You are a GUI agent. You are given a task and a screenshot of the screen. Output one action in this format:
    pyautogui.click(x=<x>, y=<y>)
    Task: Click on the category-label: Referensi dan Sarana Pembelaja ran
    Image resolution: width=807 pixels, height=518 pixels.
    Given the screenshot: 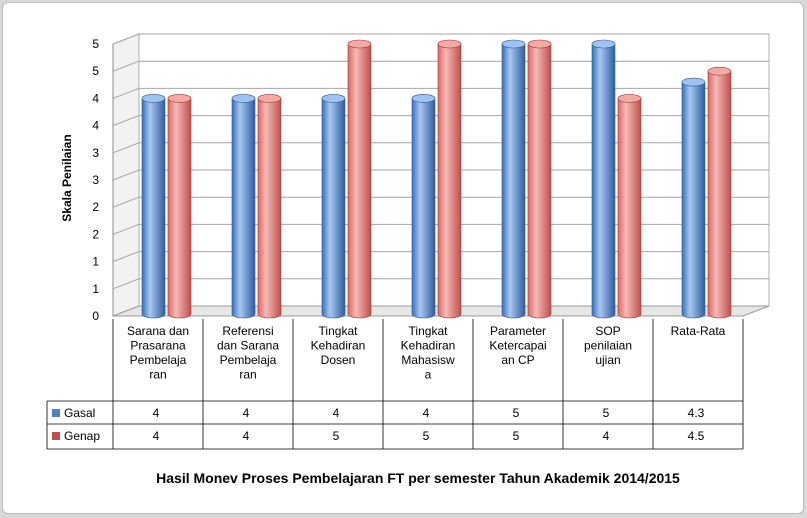 What is the action you would take?
    pyautogui.click(x=248, y=353)
    